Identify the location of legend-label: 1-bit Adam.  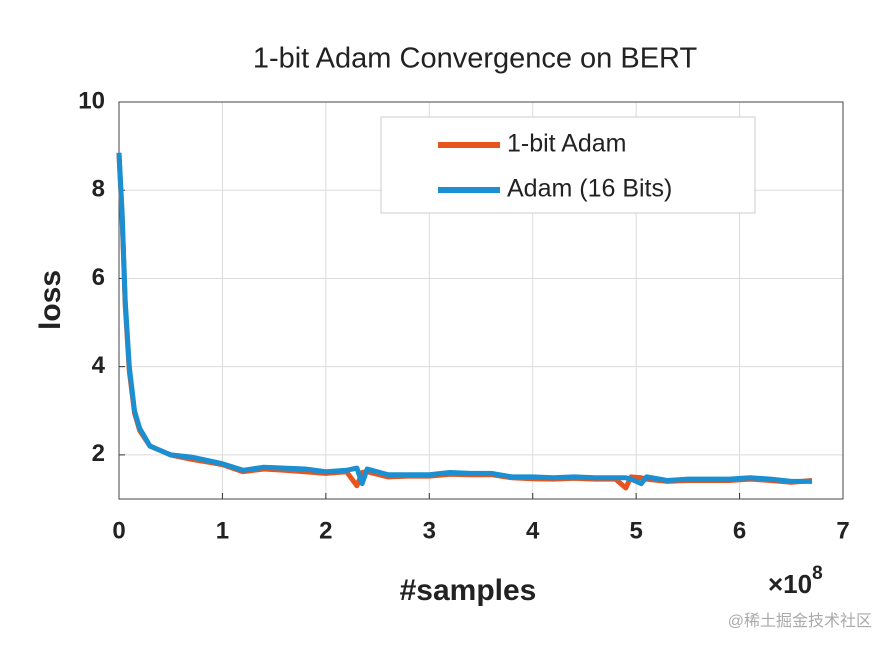
(567, 144).